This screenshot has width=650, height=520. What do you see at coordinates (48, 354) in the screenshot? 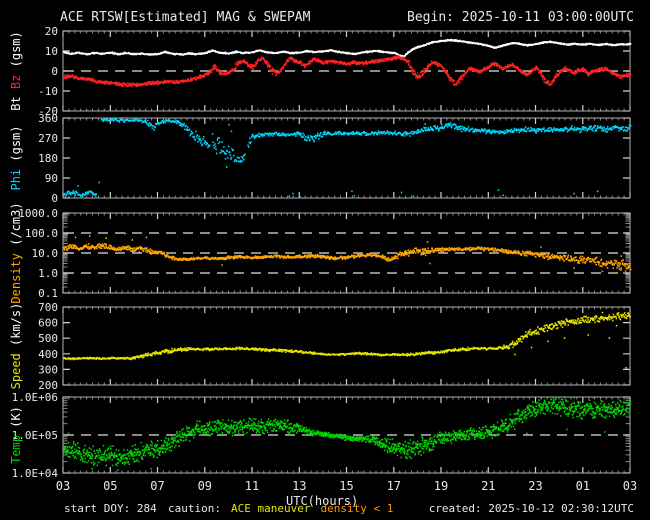
I see `ytick-label: 400` at bounding box center [48, 354].